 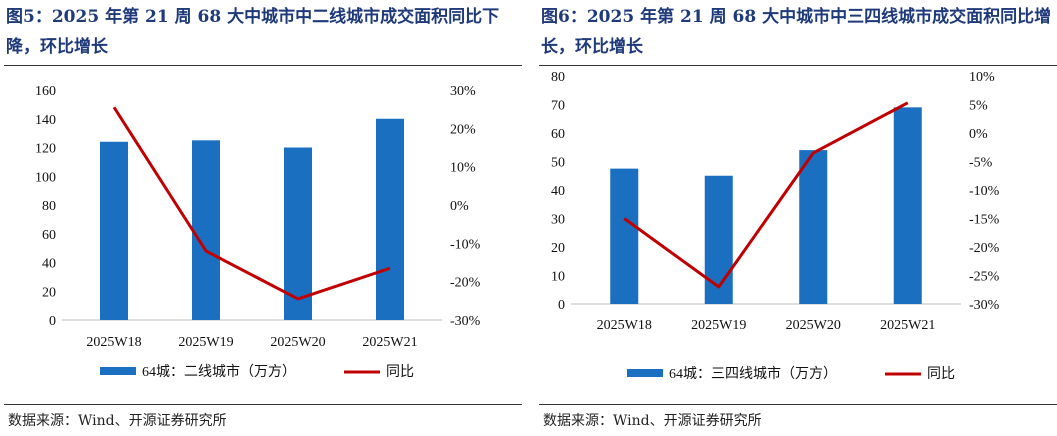 I want to click on figure-caption: 2025 年第 21 周 68 大中城市中二线城市成交面积同比下降，环比增长, so click(x=253, y=32).